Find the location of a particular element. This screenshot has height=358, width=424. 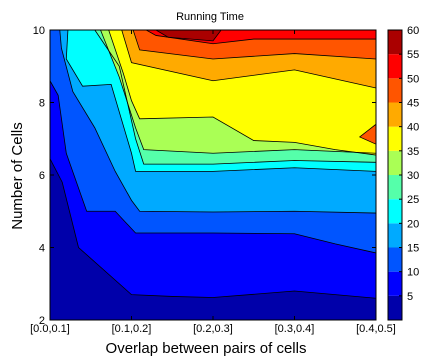

colorbar-tick-label: 30 is located at coordinates (413, 176).